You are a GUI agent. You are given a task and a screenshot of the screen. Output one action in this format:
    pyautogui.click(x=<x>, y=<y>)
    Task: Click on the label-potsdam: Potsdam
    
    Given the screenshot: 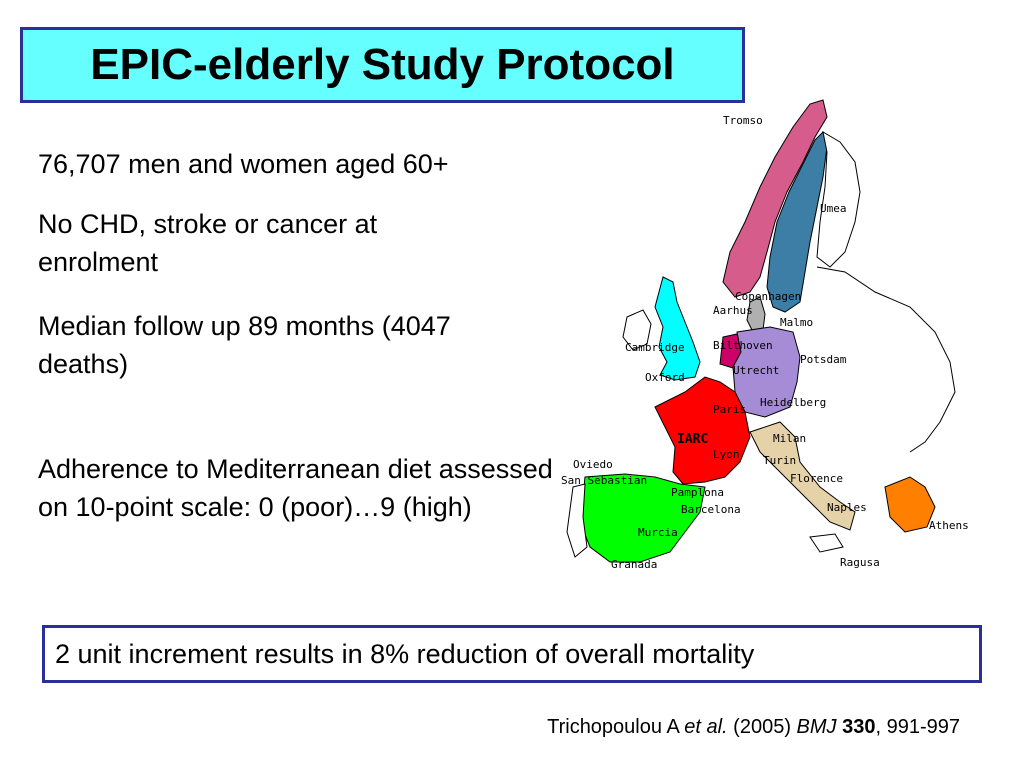 What is the action you would take?
    pyautogui.click(x=823, y=359)
    